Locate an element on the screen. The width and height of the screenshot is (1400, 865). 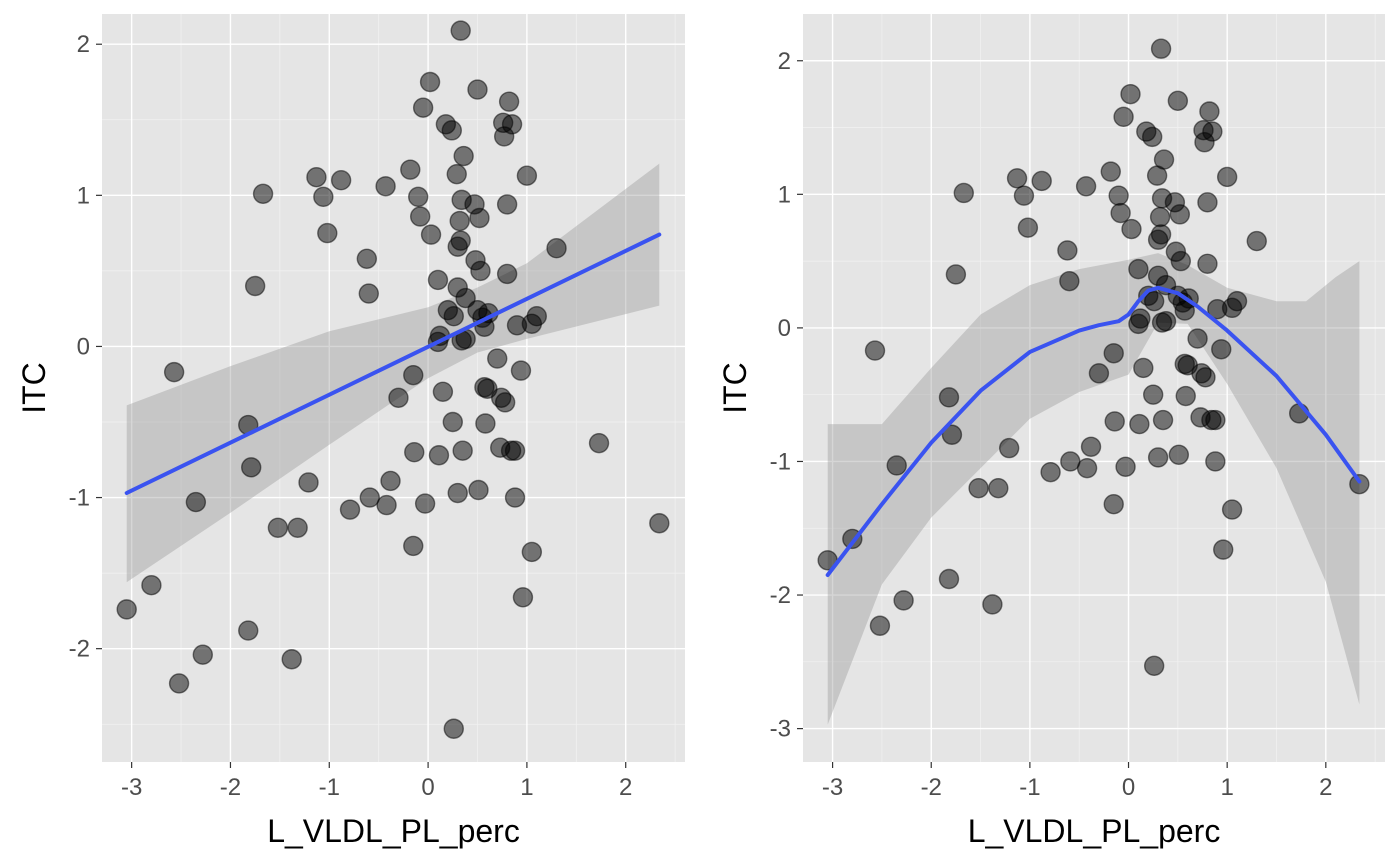
y-axis-title: ITC is located at coordinates (735, 388).